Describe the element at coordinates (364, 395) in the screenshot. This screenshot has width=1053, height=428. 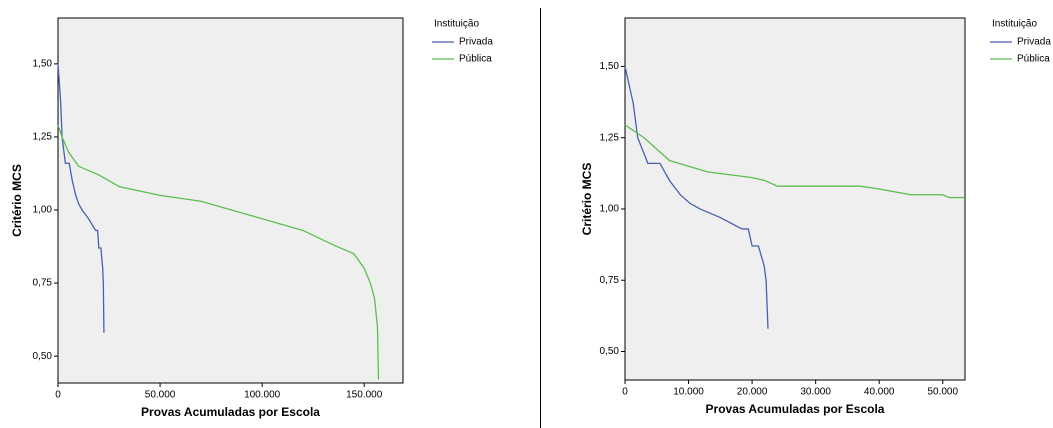
I see `x-tick-label: 150.000` at that location.